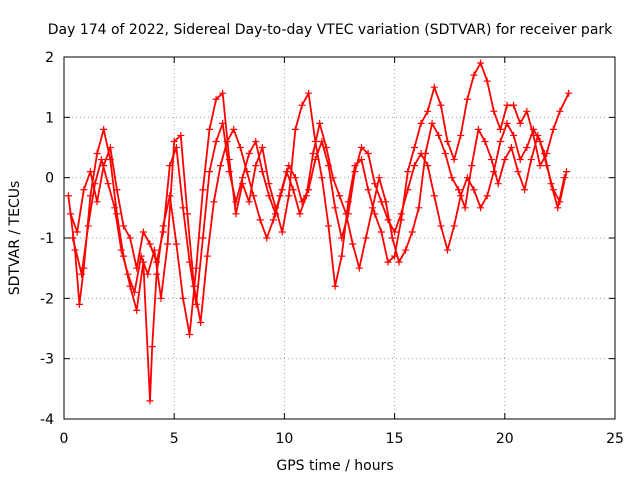 The width and height of the screenshot is (640, 480). I want to click on y-tick-label: 1, so click(49, 118).